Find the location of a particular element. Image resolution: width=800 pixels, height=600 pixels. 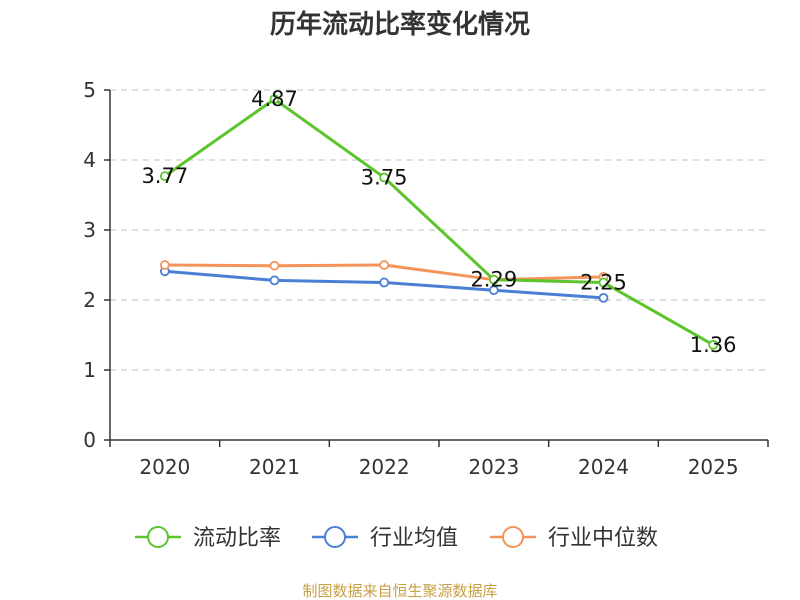

y-tick-label: 5 is located at coordinates (89, 90).